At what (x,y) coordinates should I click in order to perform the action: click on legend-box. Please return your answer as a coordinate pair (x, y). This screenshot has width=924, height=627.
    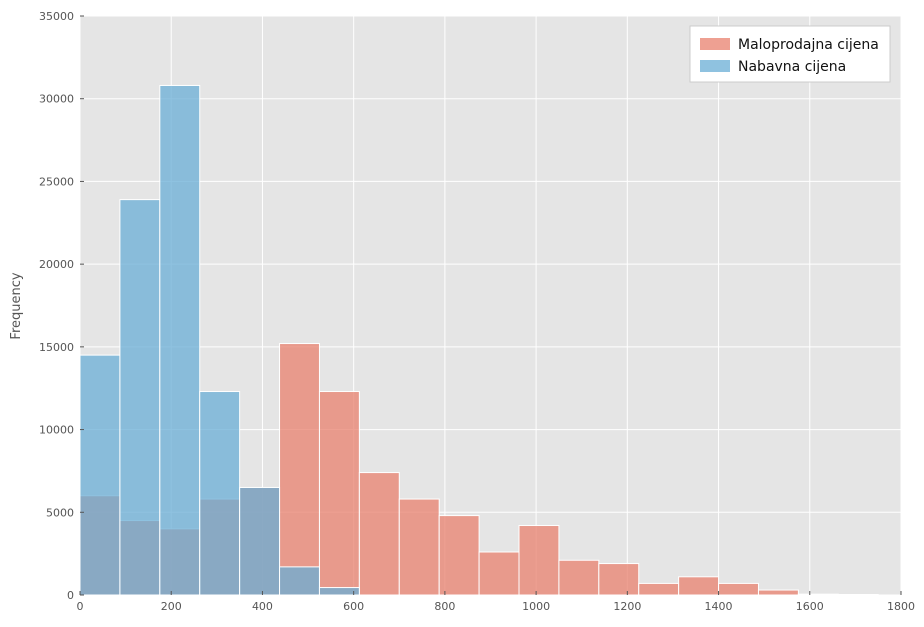
    Looking at the image, I should click on (790, 54).